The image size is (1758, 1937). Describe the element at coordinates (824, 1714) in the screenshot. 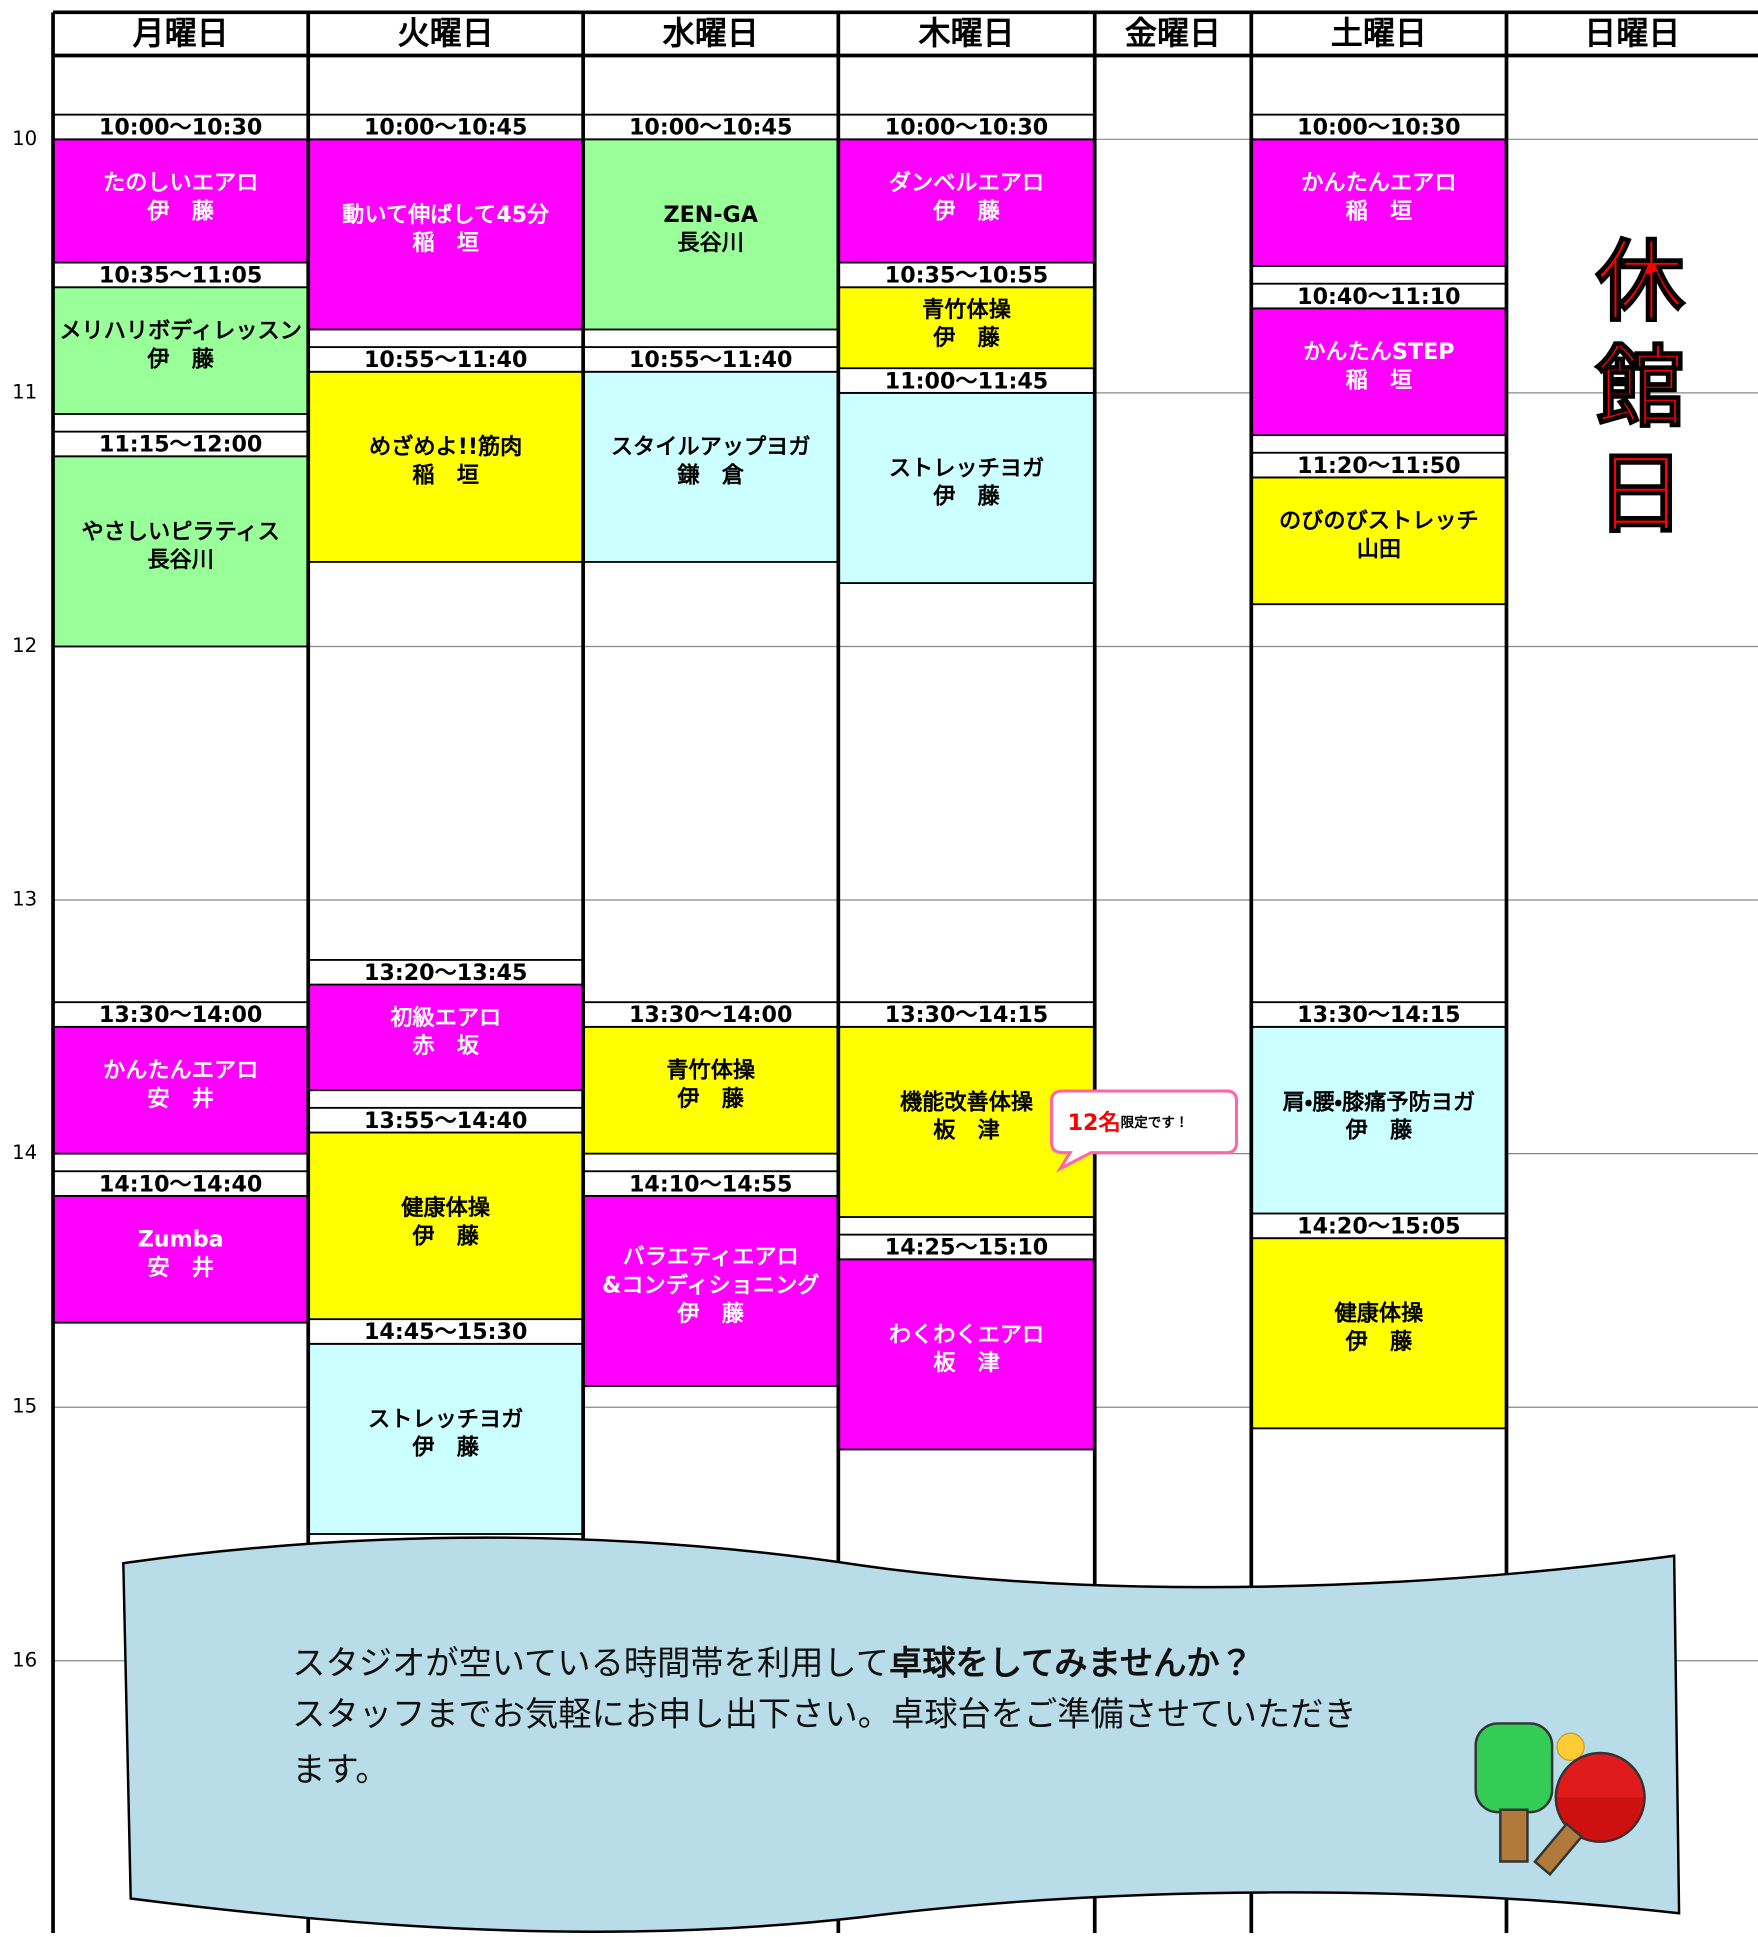

I see `banner-line: スタッフまでお気軽にお申し出下さい。卓球台をご準備させていただき` at that location.